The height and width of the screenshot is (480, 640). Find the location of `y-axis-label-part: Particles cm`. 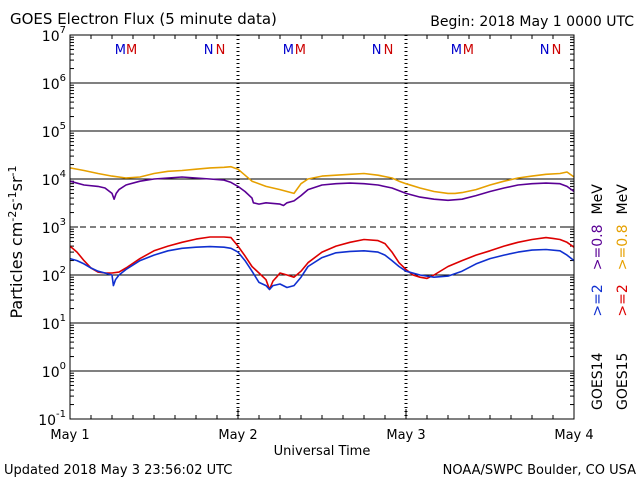

y-axis-label-part: Particles cm is located at coordinates (16, 270).